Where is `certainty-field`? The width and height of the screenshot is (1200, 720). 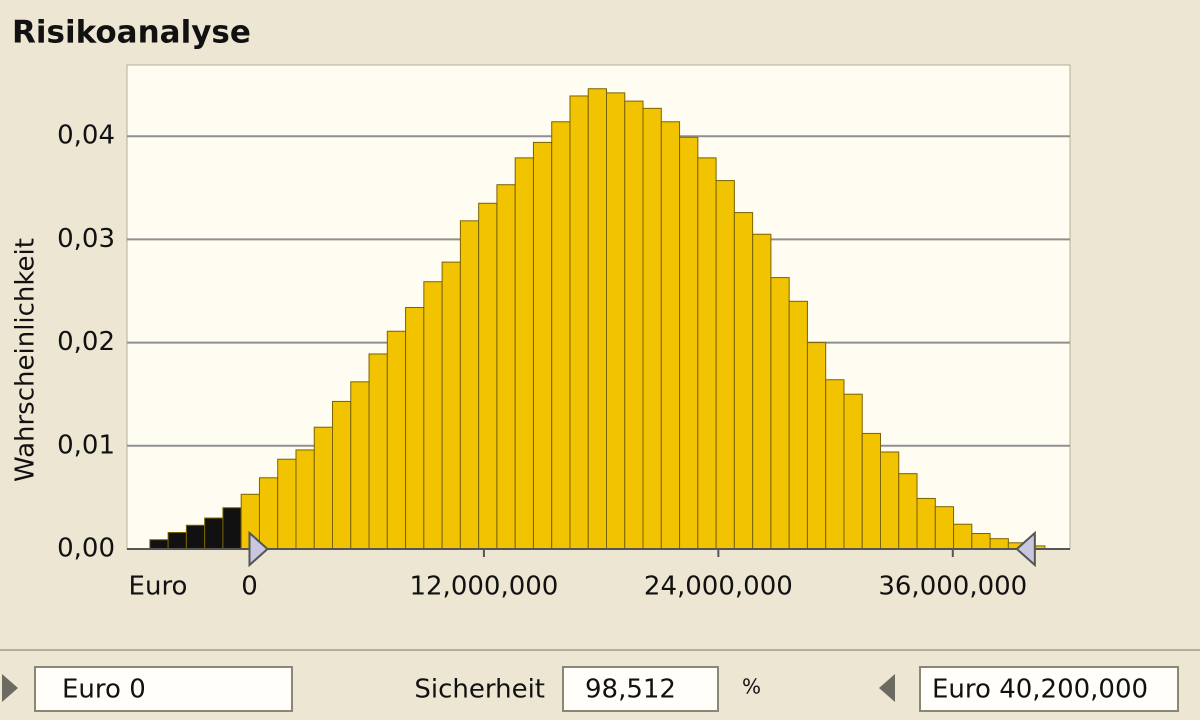
certainty-field is located at coordinates (640, 689).